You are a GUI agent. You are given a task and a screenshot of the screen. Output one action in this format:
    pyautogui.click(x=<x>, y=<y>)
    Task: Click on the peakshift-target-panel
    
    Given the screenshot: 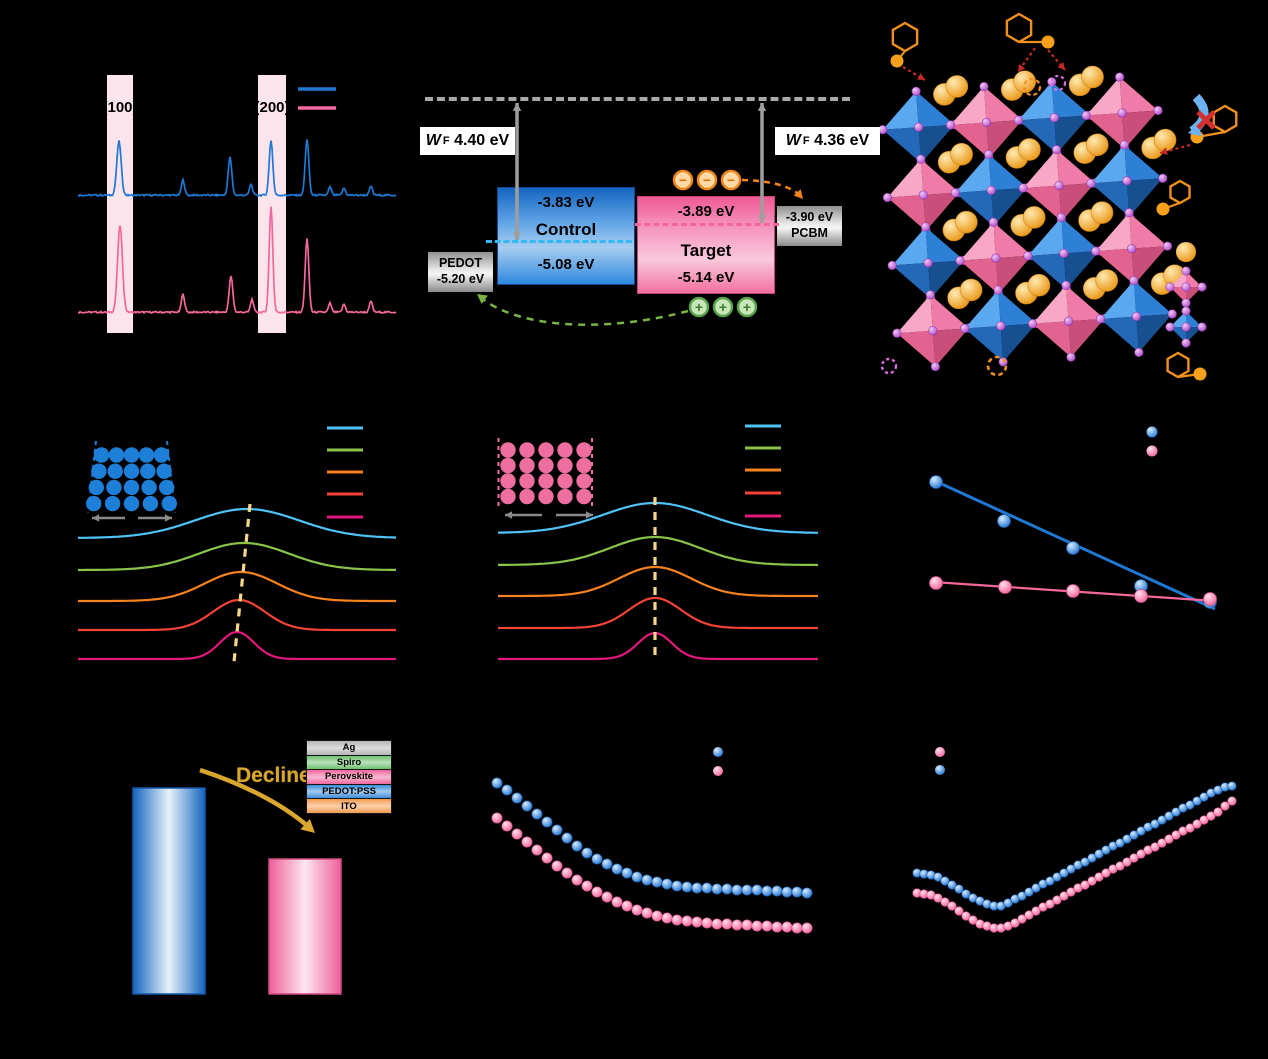 What is the action you would take?
    pyautogui.click(x=655, y=545)
    